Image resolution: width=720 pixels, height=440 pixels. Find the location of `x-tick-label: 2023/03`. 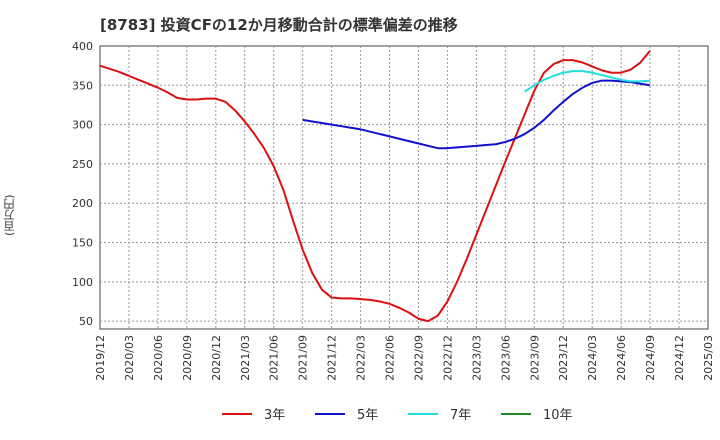

x-tick-label: 2023/03 is located at coordinates (476, 358).